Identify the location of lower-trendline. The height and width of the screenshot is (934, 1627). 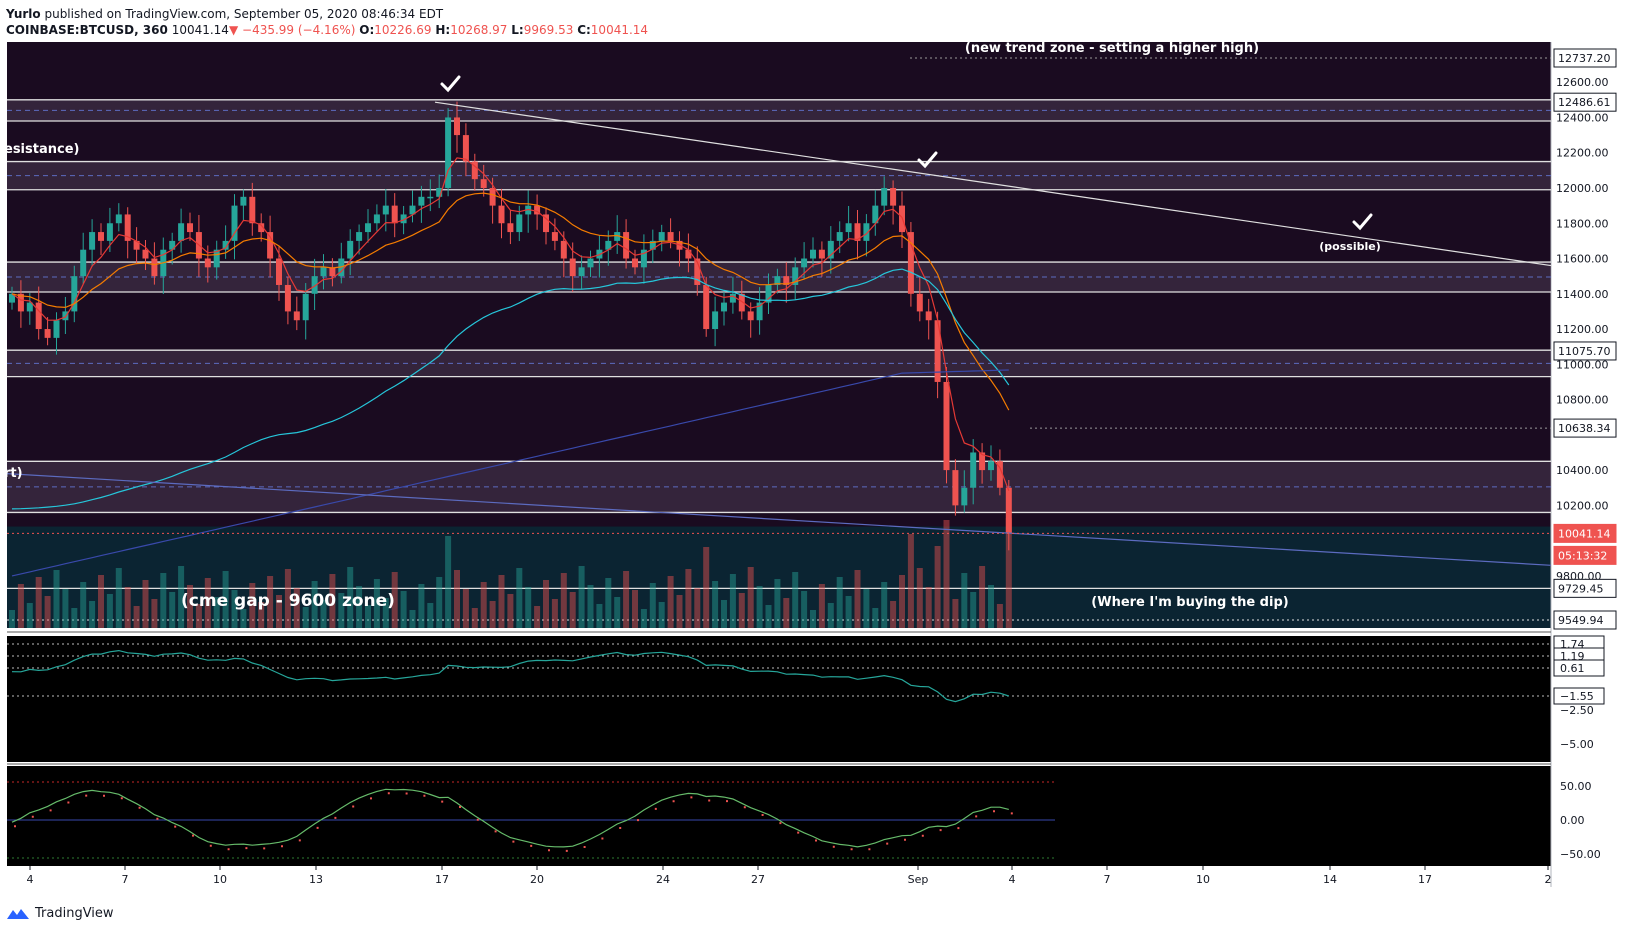
(779, 519).